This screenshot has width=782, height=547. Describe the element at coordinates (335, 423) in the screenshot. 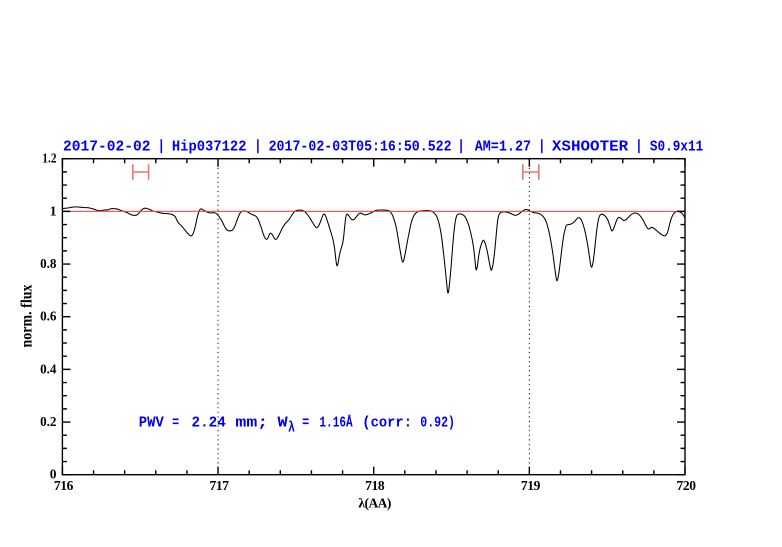

I see `svg-text: 1.16Å` at that location.